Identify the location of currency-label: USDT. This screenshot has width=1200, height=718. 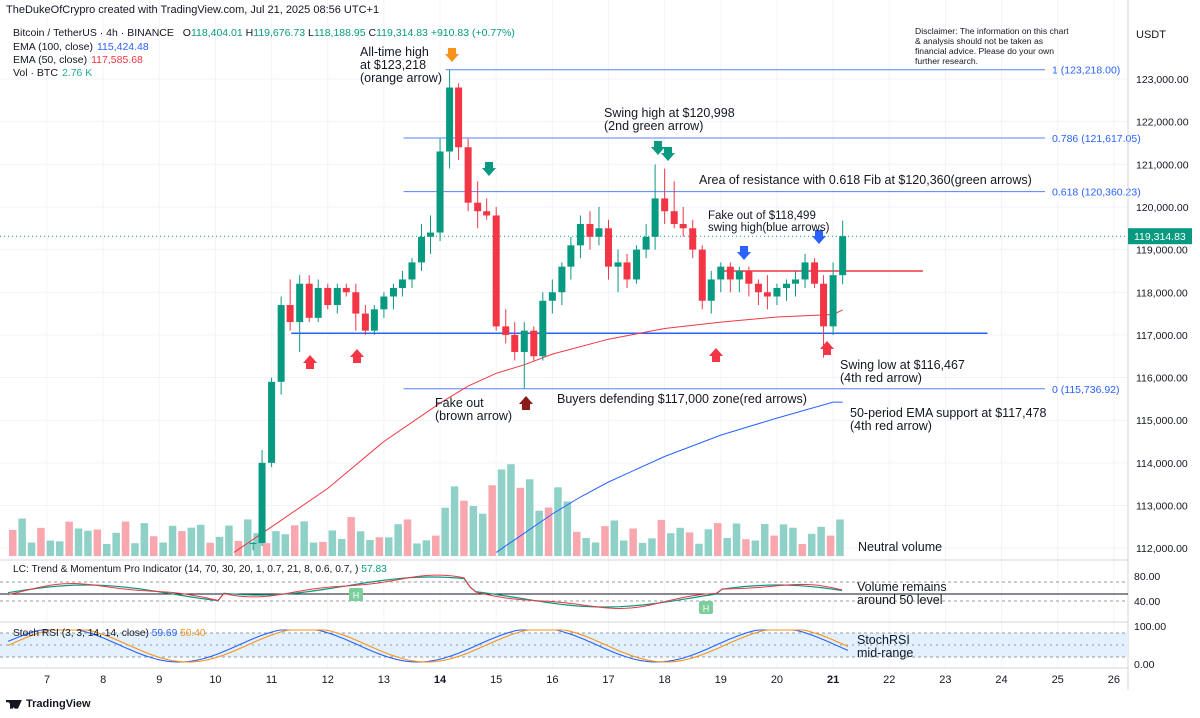
(1151, 35).